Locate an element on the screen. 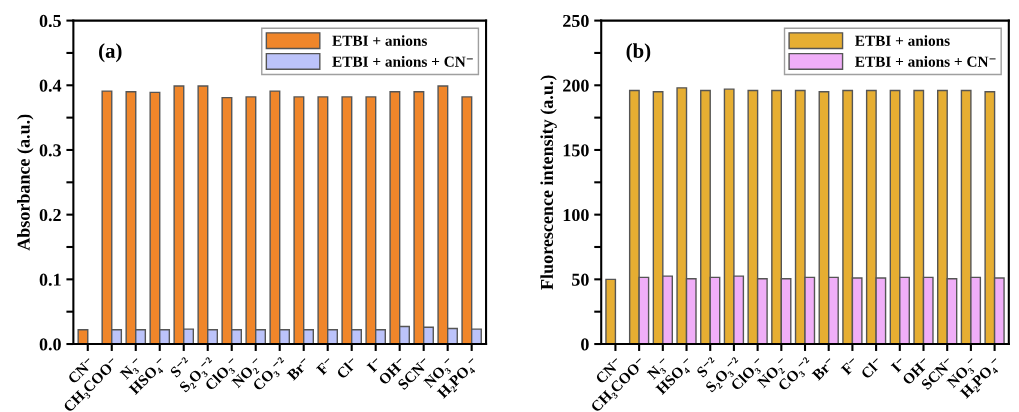  y-tick-label: 250 is located at coordinates (576, 21).